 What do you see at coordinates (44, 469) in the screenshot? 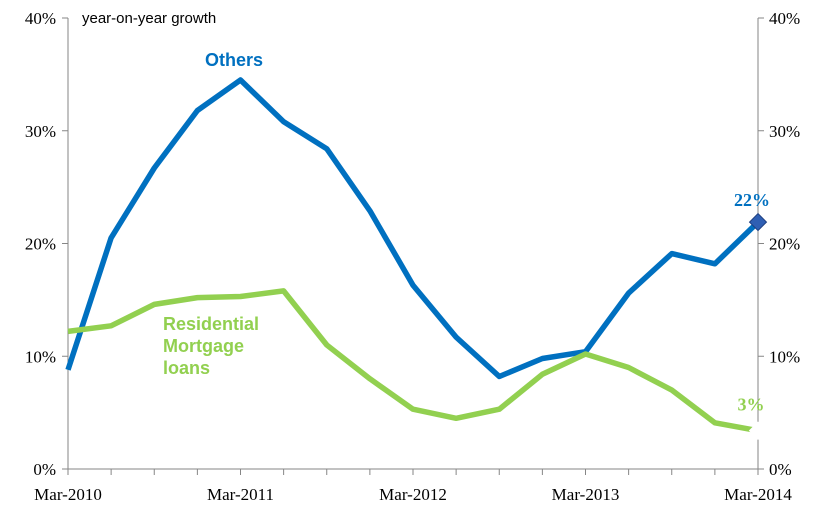
I see `left-y-tick-label: 0%` at bounding box center [44, 469].